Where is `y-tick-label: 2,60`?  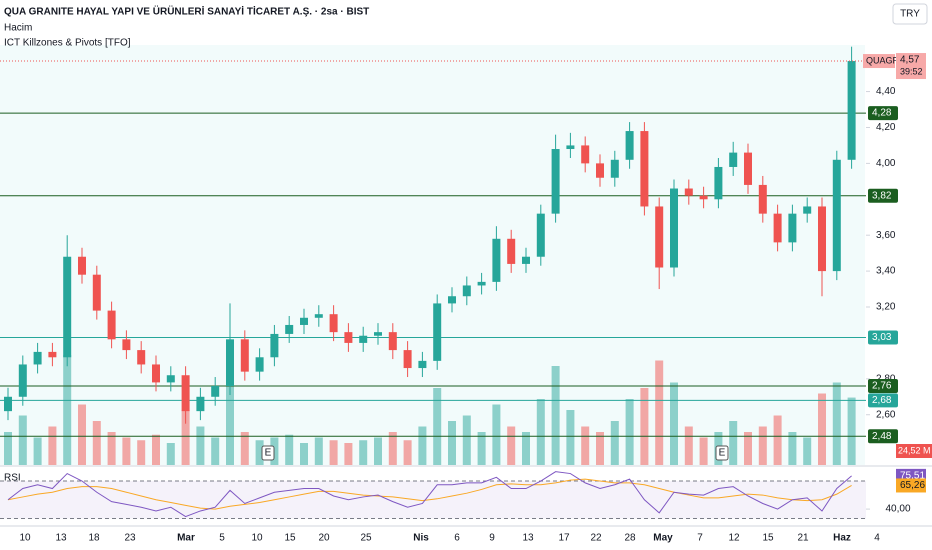
y-tick-label: 2,60 is located at coordinates (886, 414).